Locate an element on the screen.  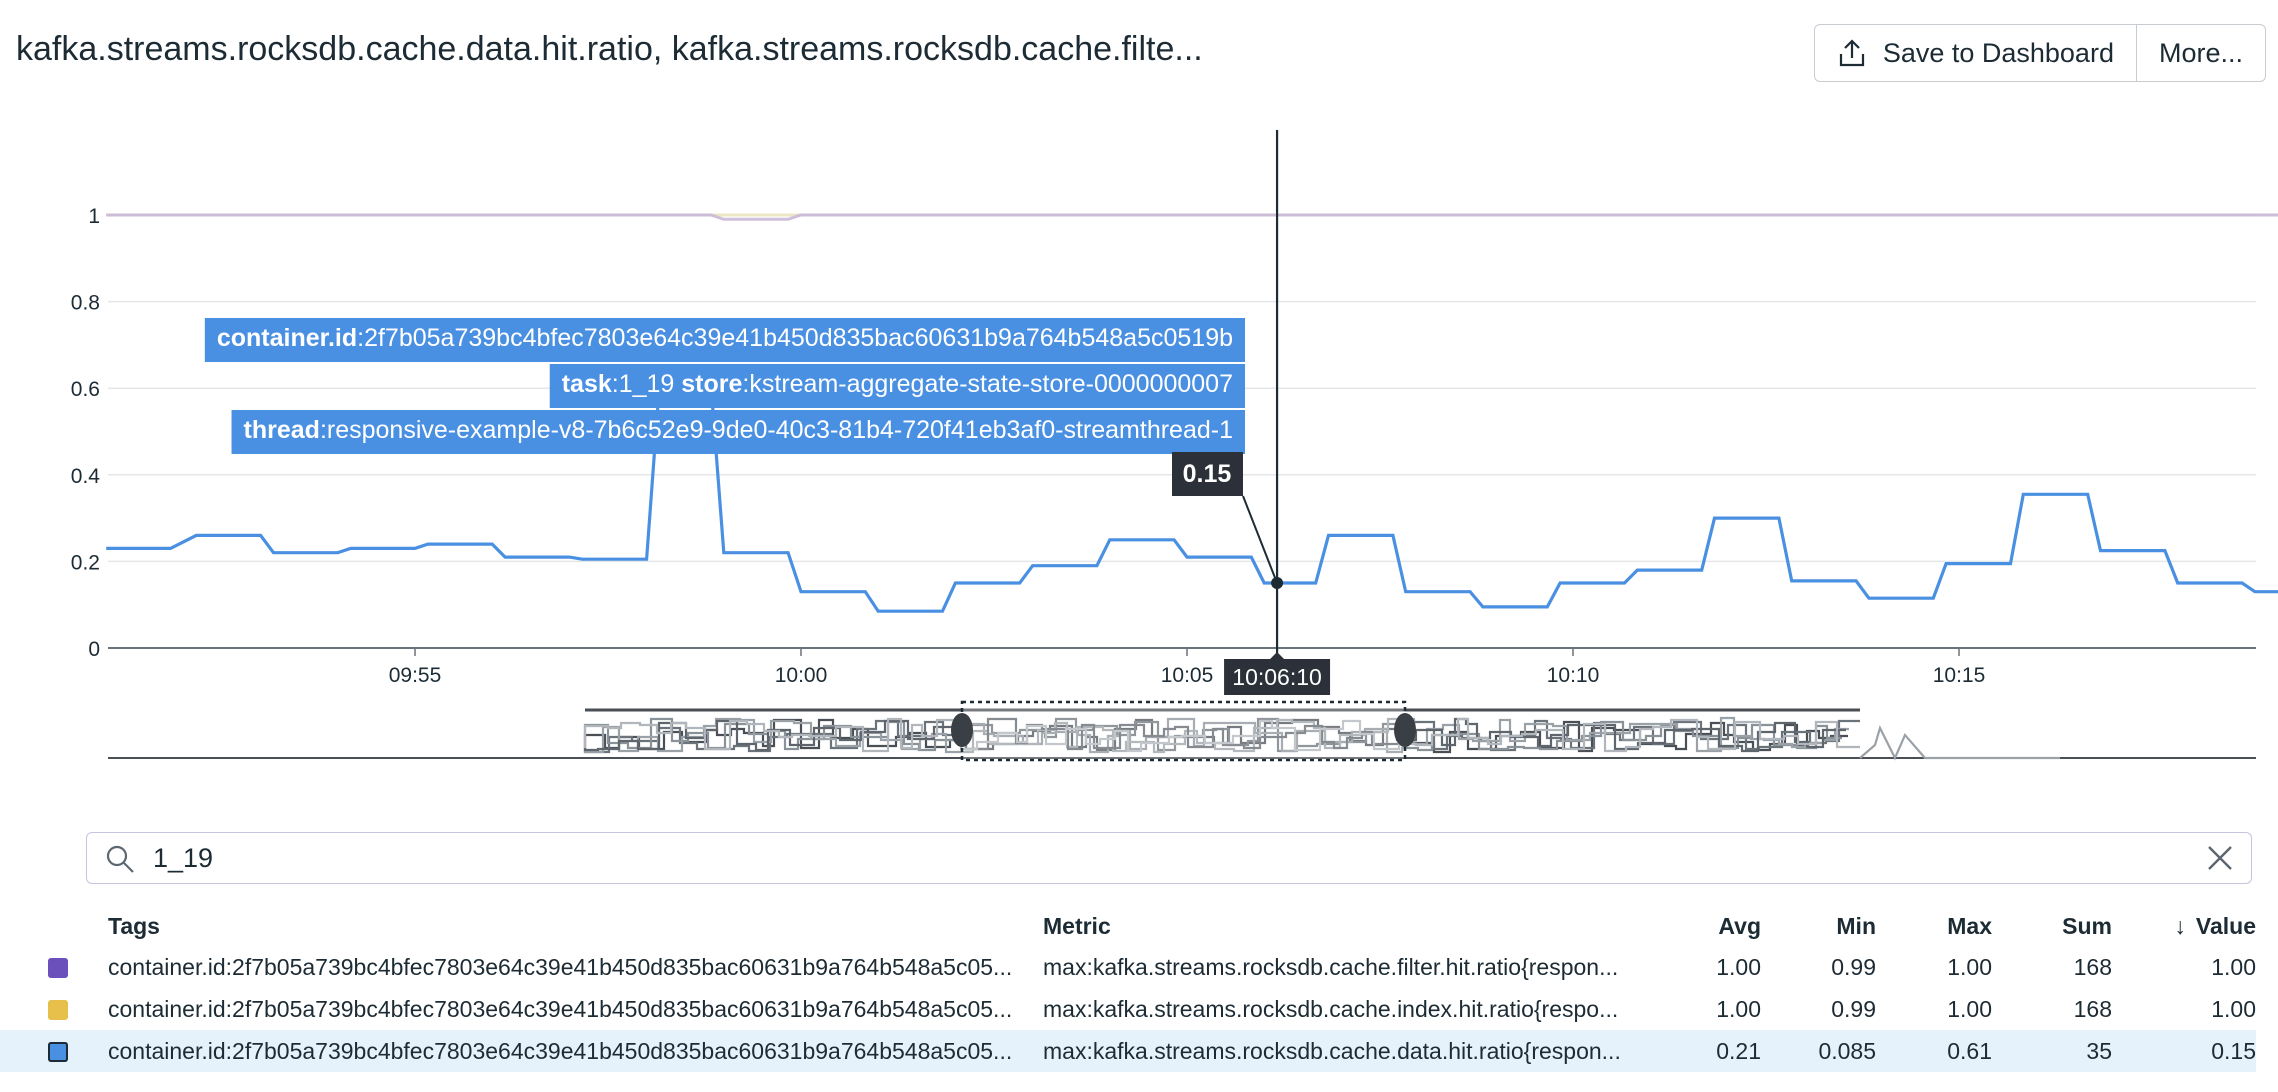
tooltip-value: 0.15 is located at coordinates (1207, 474).